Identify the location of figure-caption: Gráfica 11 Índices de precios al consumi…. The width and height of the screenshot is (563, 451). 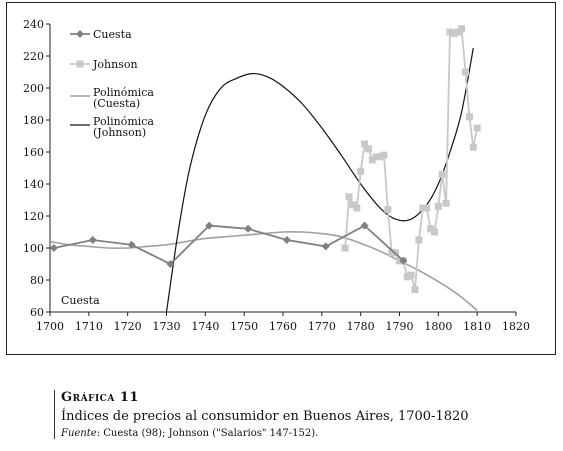
(292, 414).